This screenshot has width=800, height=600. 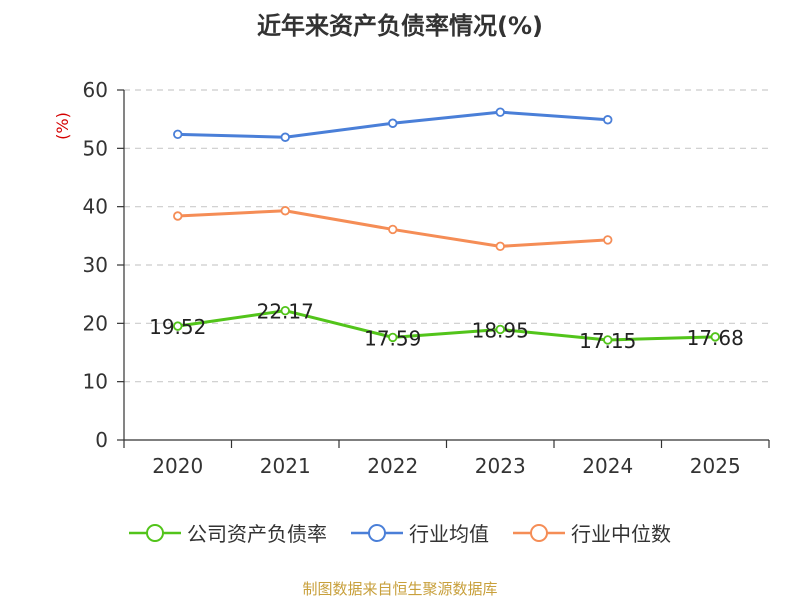 I want to click on data-label: 17.68, so click(x=715, y=338).